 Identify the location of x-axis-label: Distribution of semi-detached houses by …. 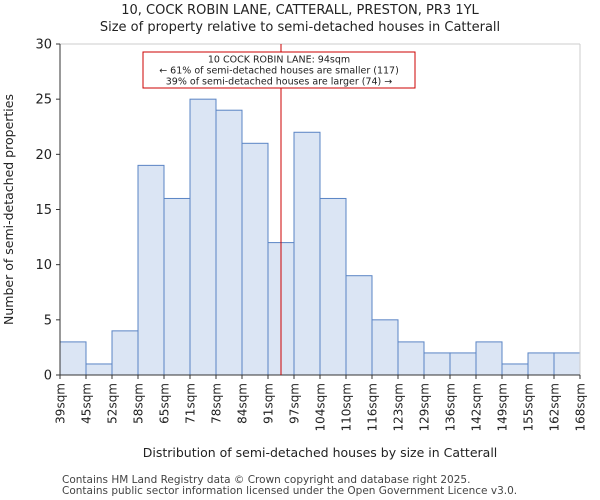
(320, 452).